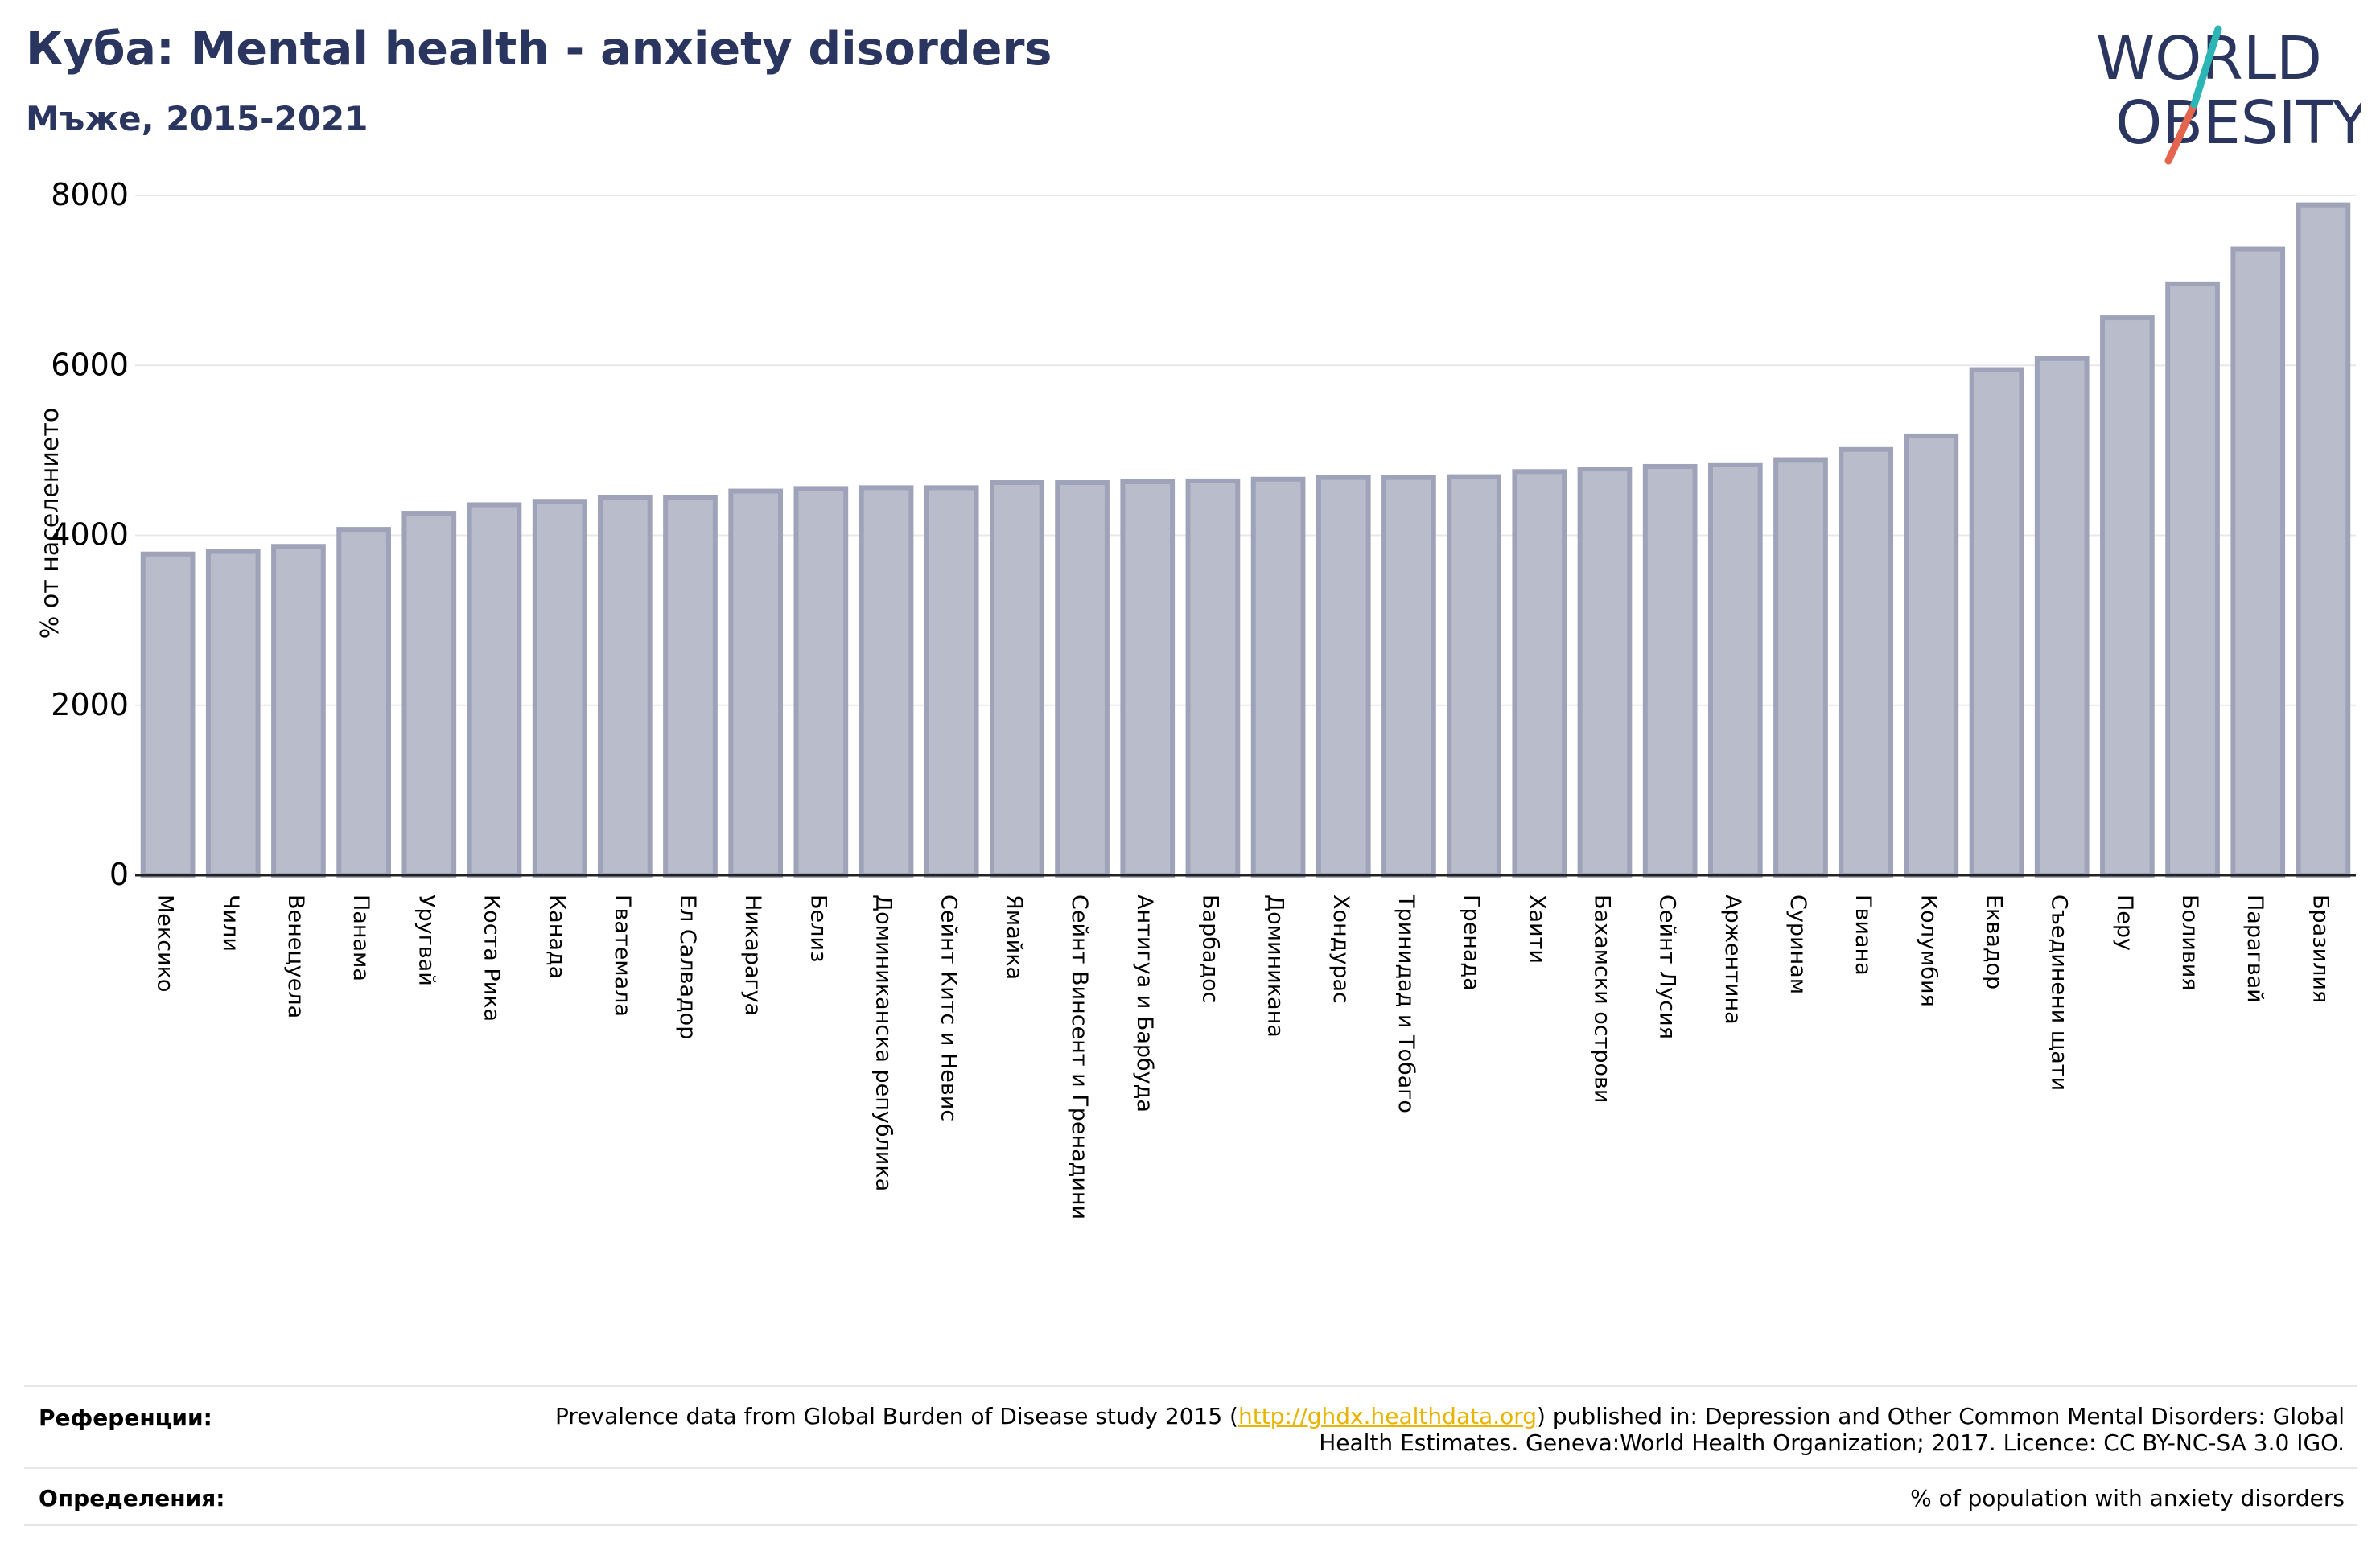 This screenshot has width=2380, height=1567. I want to click on y-tick-label: 0, so click(119, 875).